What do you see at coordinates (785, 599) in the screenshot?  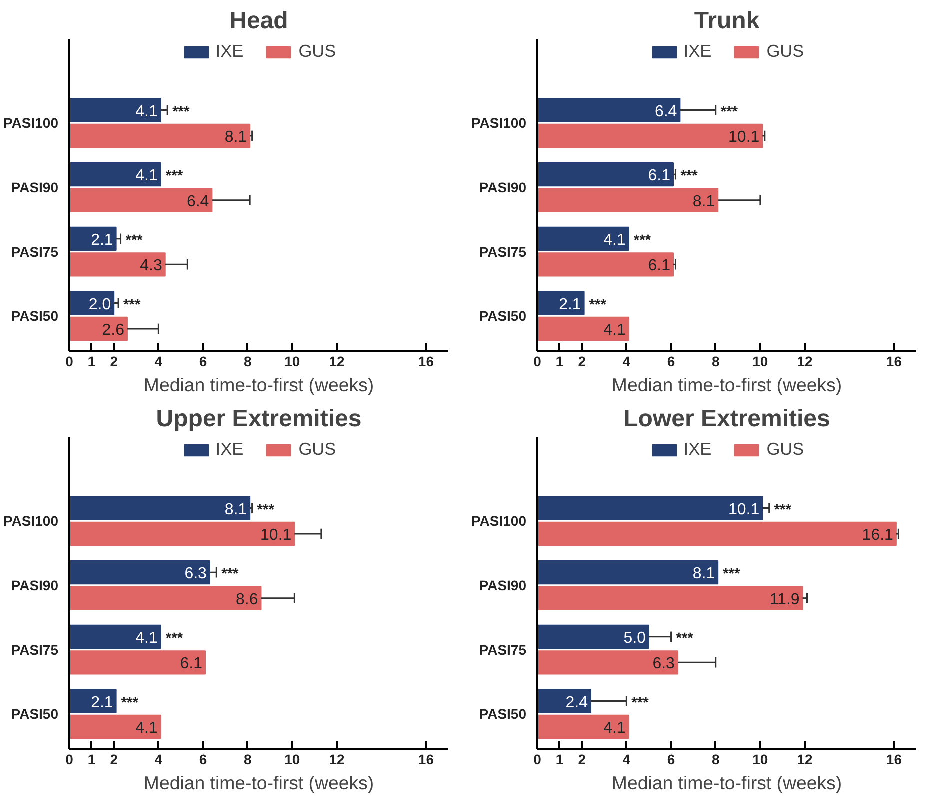 I see `data-label: 11.9` at bounding box center [785, 599].